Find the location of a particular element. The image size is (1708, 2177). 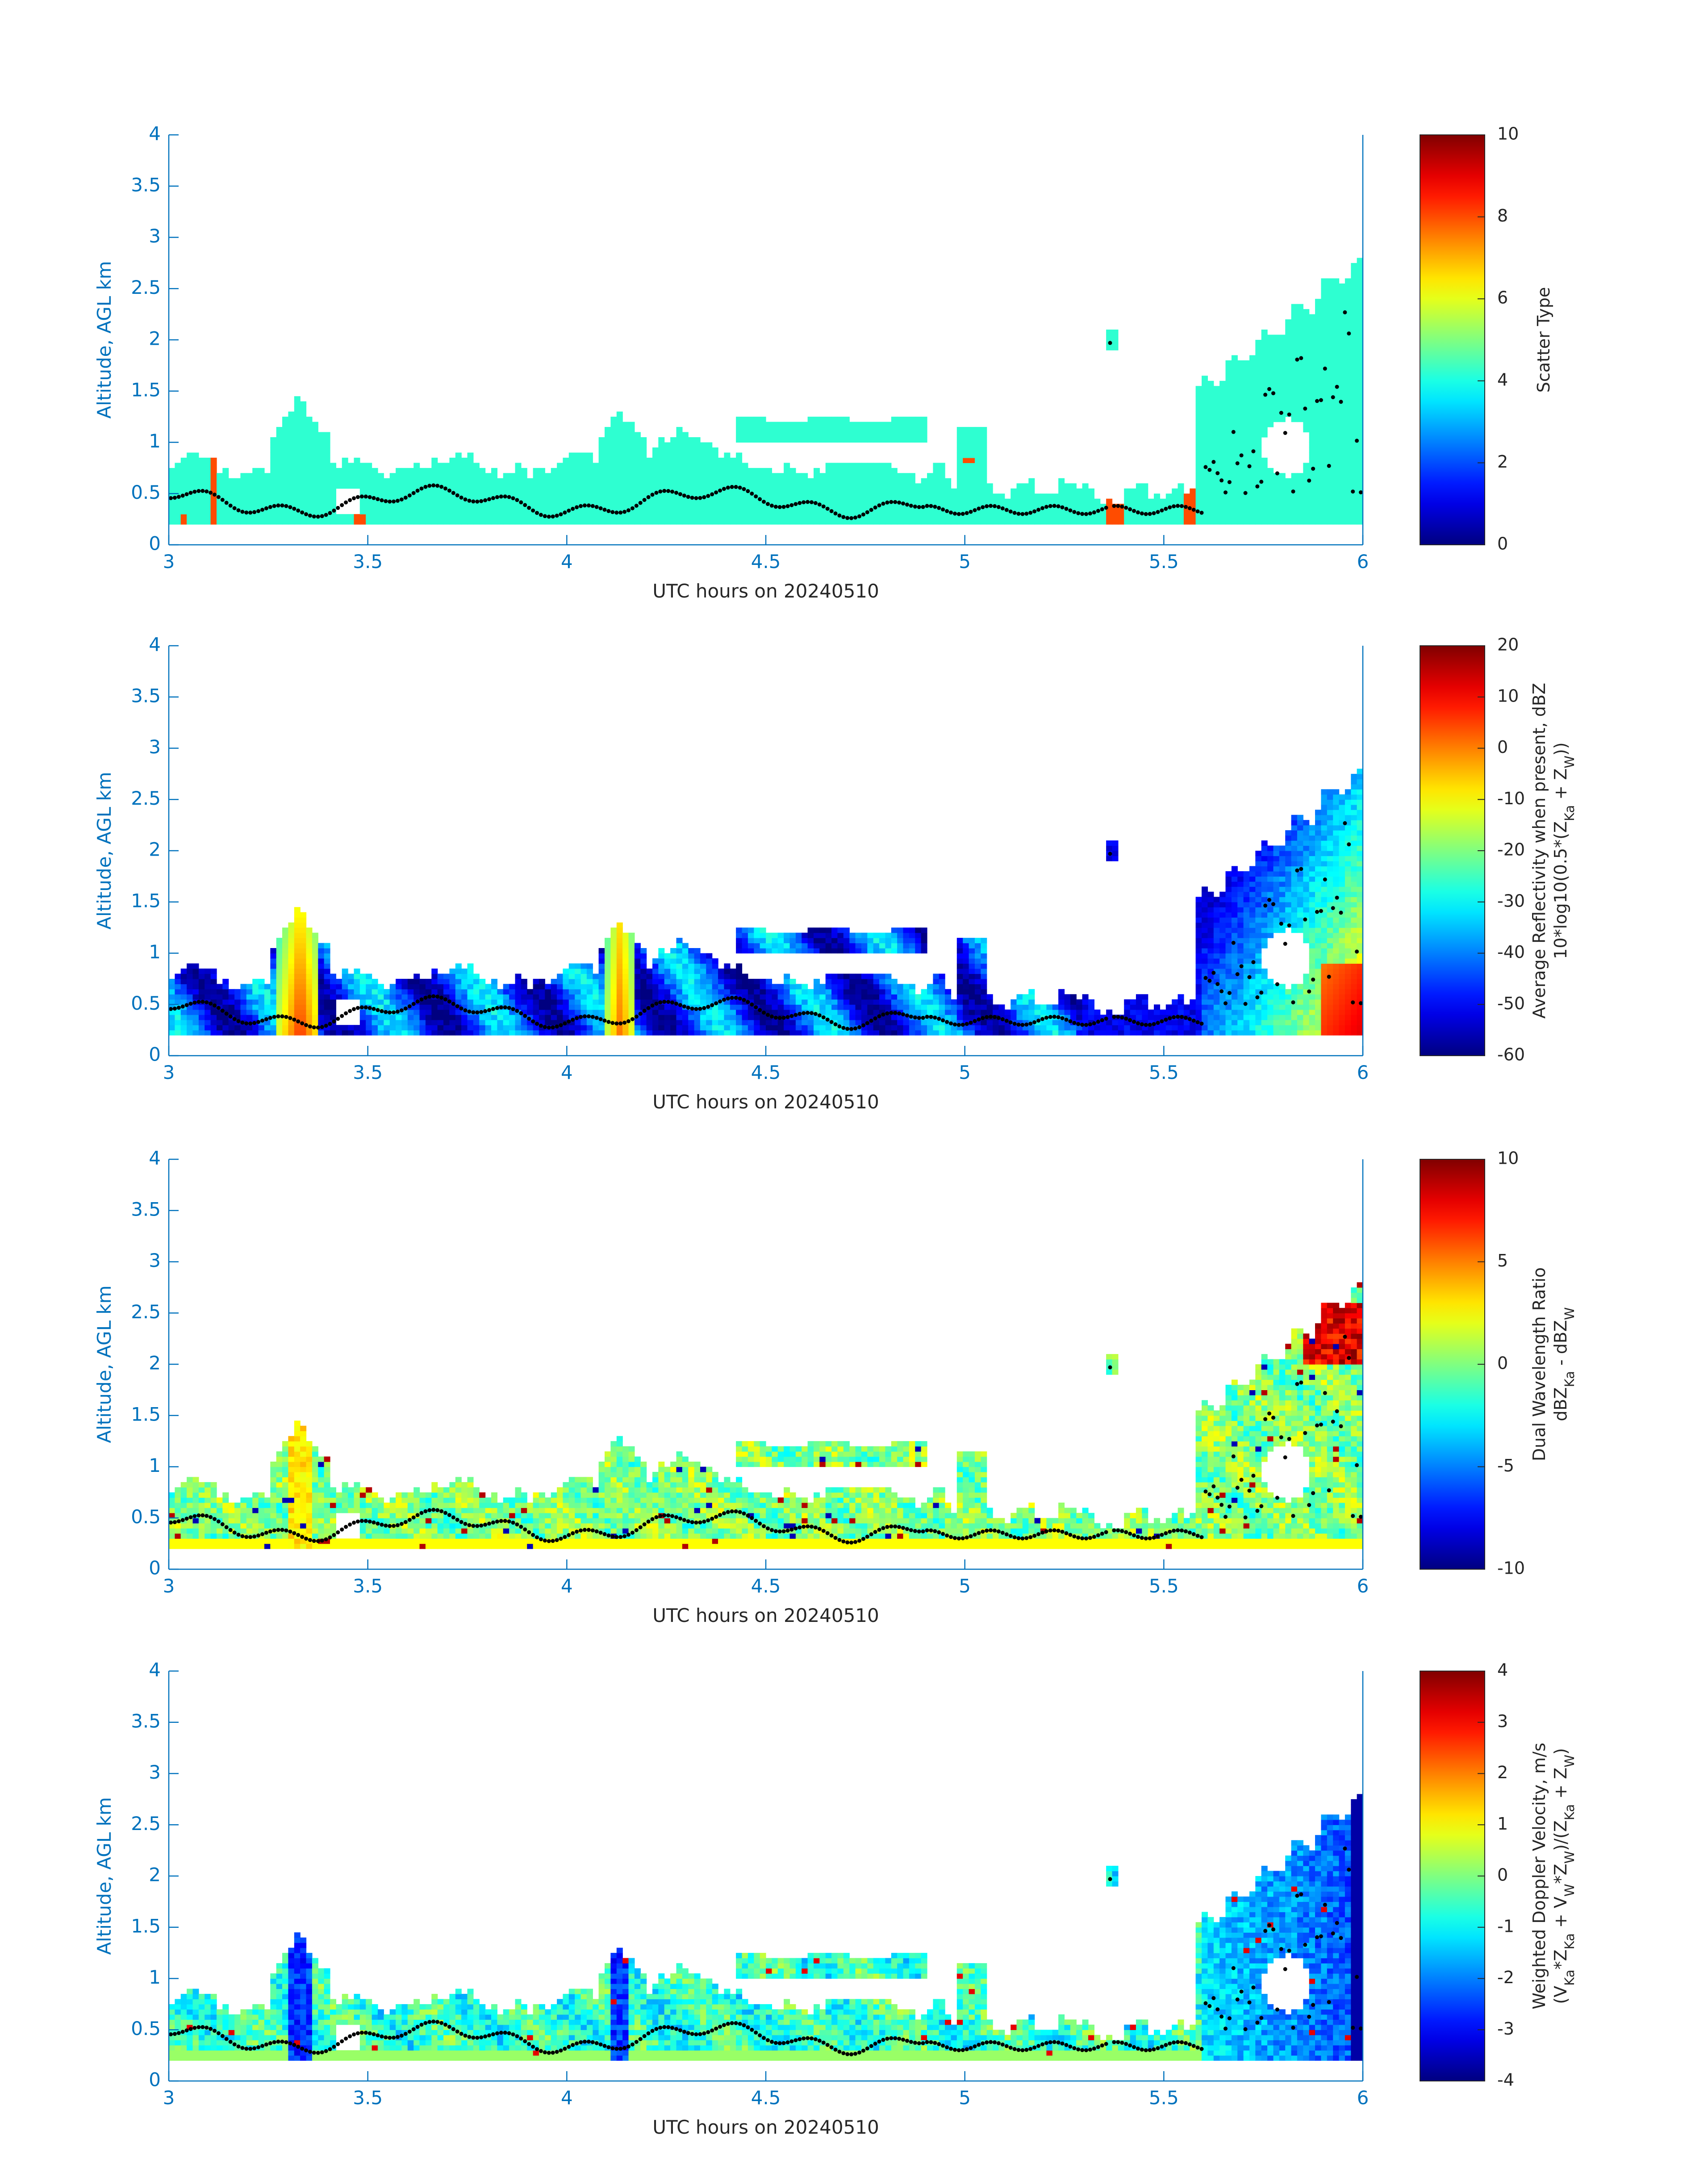

colorbar-tick-label: 4 is located at coordinates (1502, 379).